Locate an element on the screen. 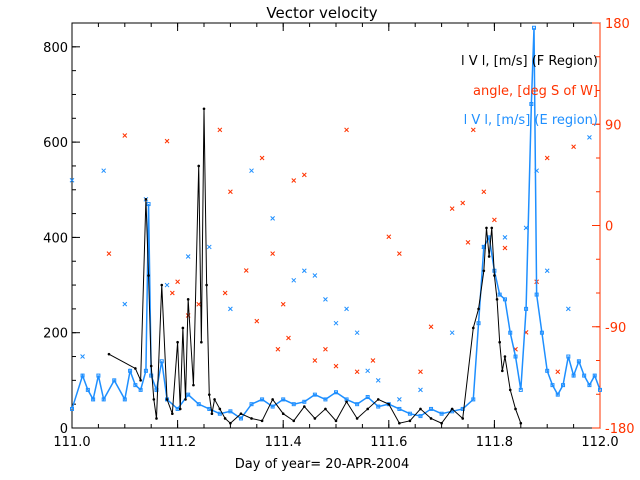 This screenshot has height=480, width=640. y-right-tick-label: -90 is located at coordinates (615, 328).